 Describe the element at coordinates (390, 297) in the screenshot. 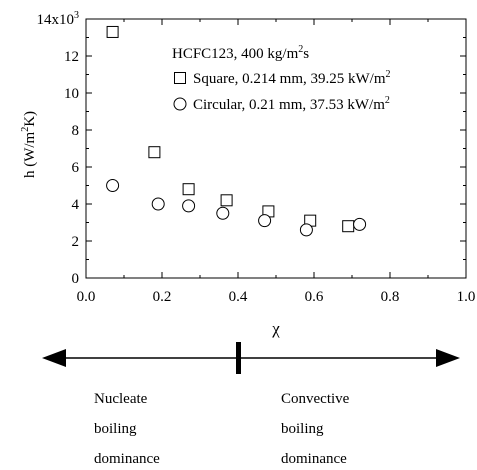

I see `x-tick-label: 0.8` at that location.